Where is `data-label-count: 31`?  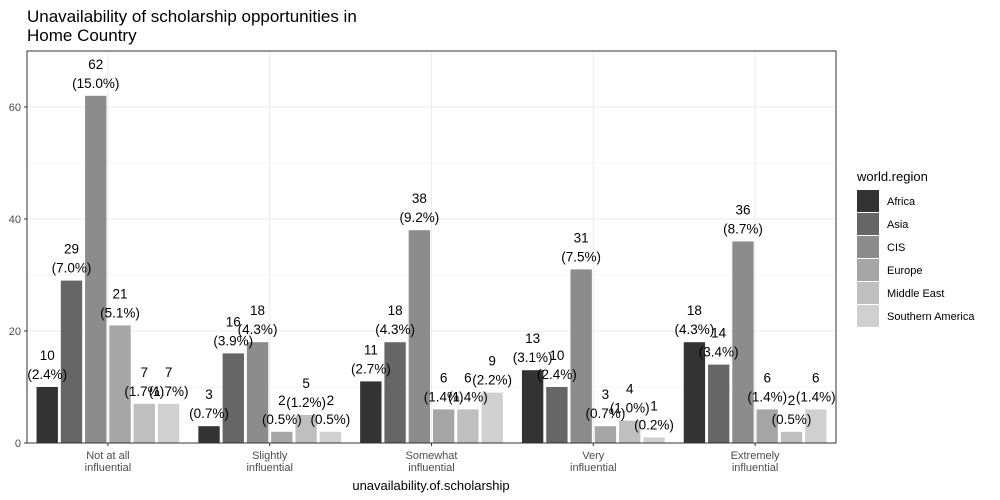 data-label-count: 31 is located at coordinates (581, 237).